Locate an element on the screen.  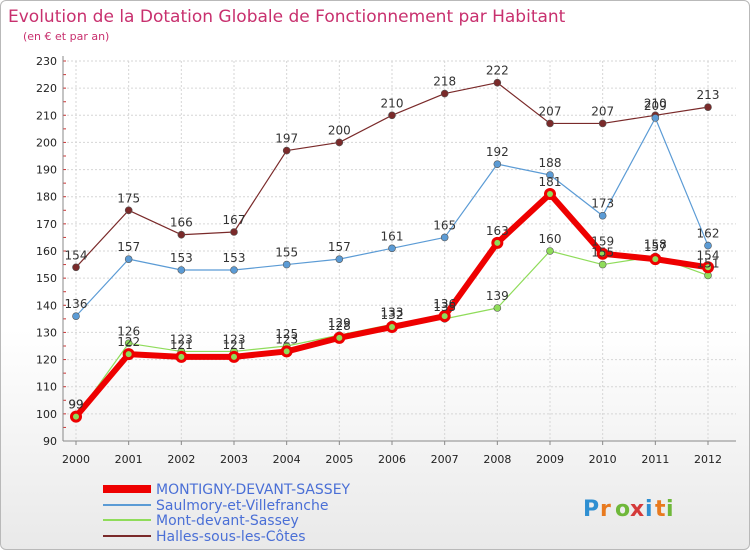
legend-label: Halles-sous-les-Côtes is located at coordinates (231, 537).